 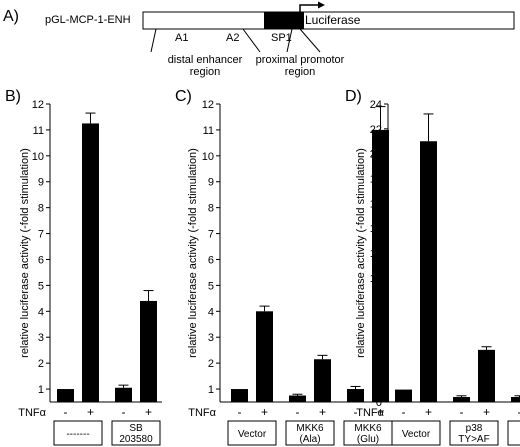 I want to click on group-label: 203580, so click(x=136, y=439).